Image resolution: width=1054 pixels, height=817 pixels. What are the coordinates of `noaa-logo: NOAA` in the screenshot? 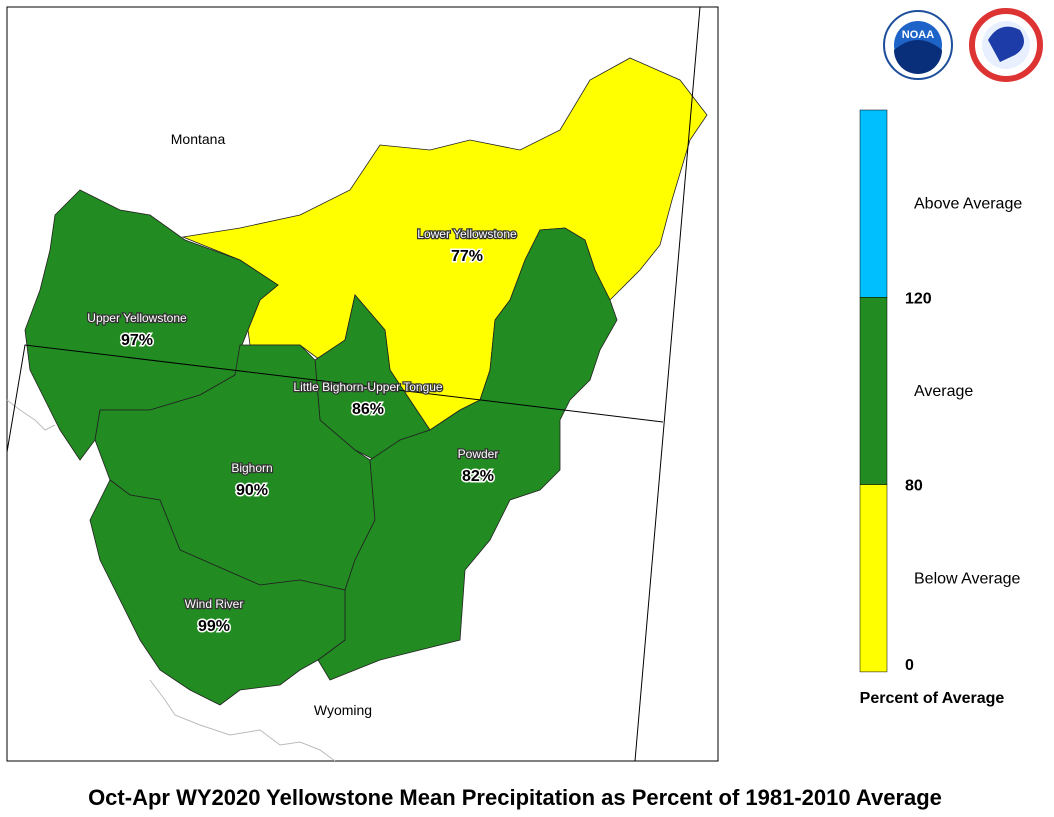 It's located at (918, 45).